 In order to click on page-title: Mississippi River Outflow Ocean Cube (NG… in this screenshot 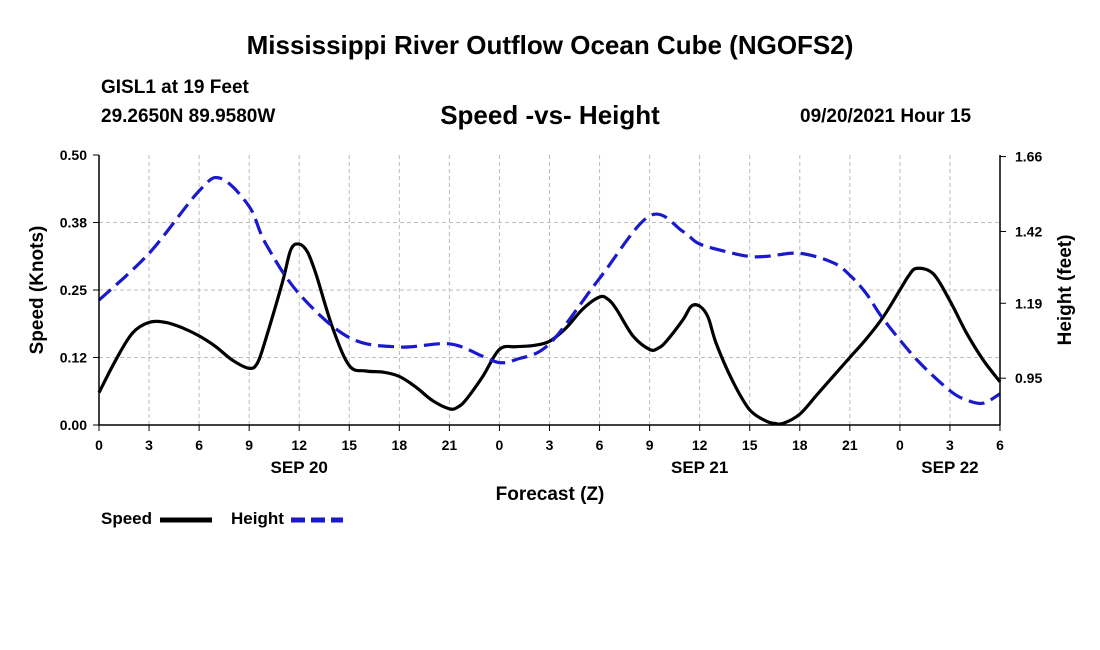, I will do `click(550, 45)`.